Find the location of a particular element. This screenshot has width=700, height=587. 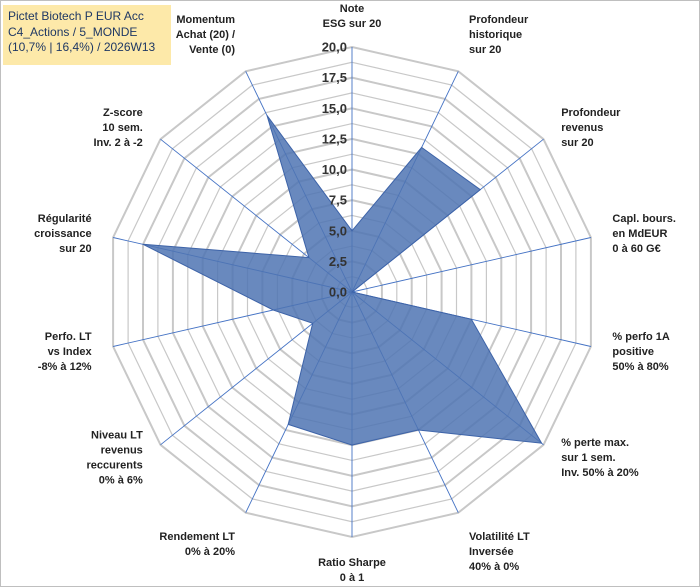

fund-category: C4_Actions / 5_MONDE is located at coordinates (73, 31).